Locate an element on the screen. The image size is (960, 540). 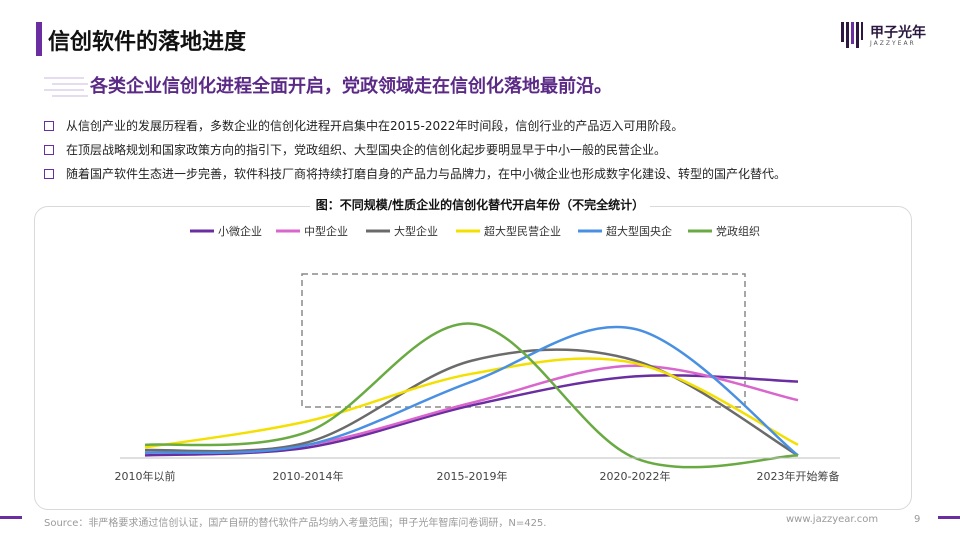
headline: 各类企业信创化进程全面开启，党政领域走在信创化落地最前沿。 is located at coordinates (351, 86).